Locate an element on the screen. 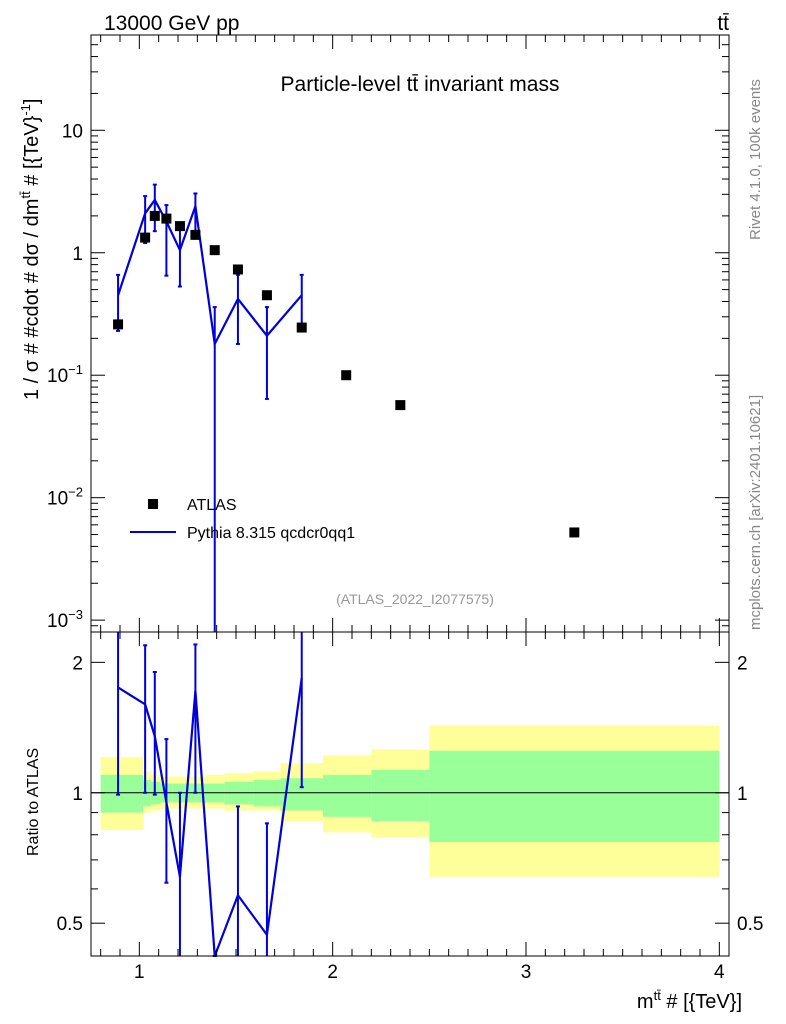 The height and width of the screenshot is (1024, 786). mcplots-label: mcplots.cern.ch [arXiv:2401.10621] is located at coordinates (755, 512).